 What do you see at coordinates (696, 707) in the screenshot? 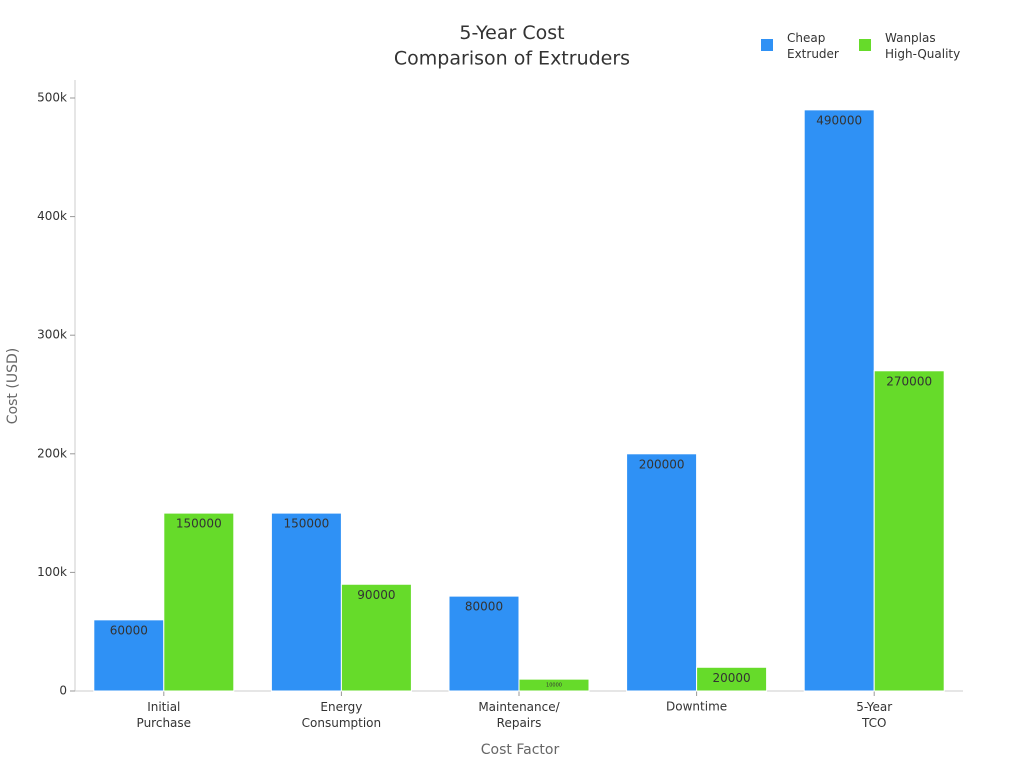
I see `x-tick-label: Downtime` at bounding box center [696, 707].